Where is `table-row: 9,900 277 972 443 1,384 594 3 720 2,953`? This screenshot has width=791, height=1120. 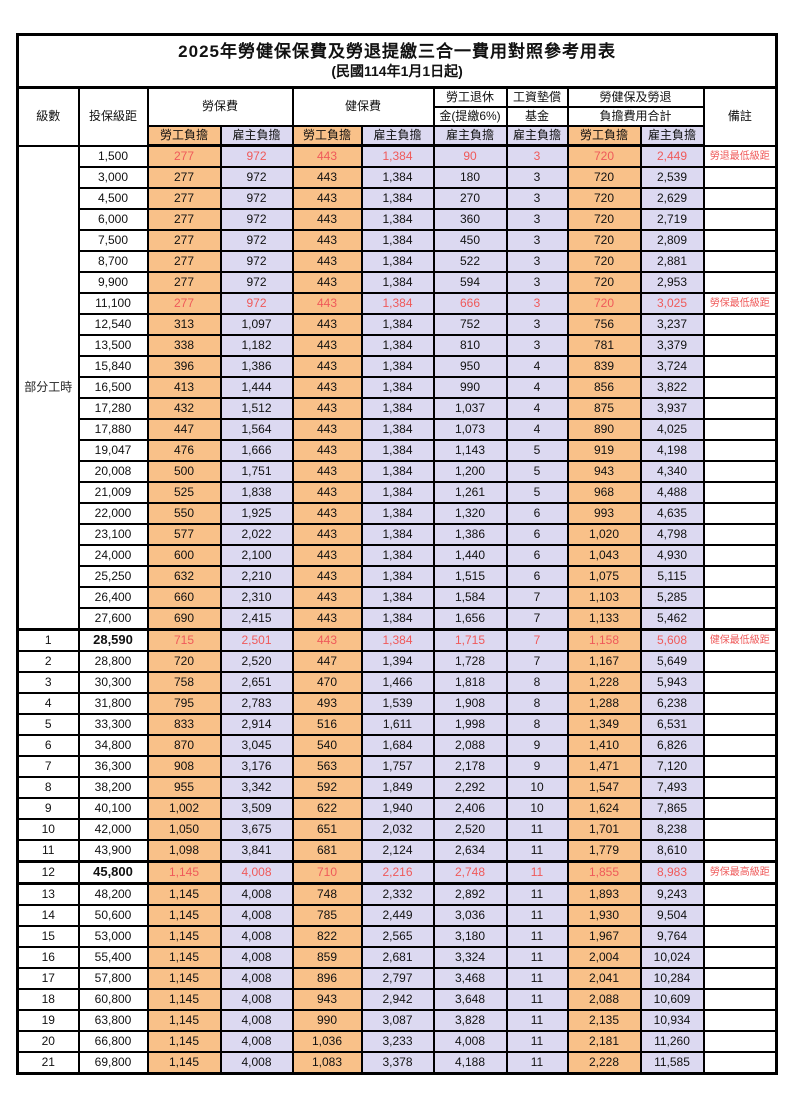 table-row: 9,900 277 972 443 1,384 594 3 720 2,953 is located at coordinates (398, 282).